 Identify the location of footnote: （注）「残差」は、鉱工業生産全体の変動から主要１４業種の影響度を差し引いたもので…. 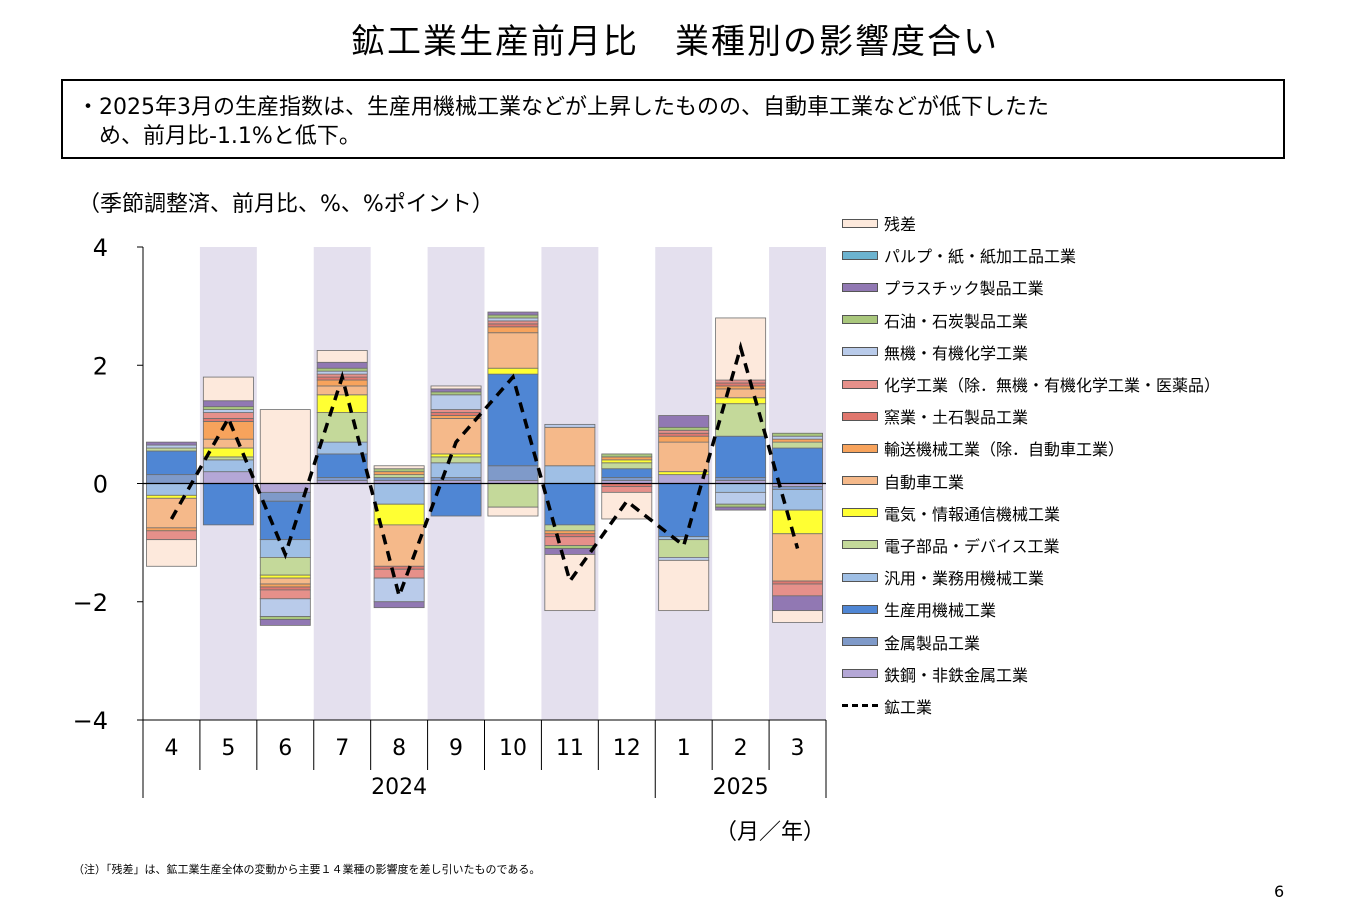
(306, 869).